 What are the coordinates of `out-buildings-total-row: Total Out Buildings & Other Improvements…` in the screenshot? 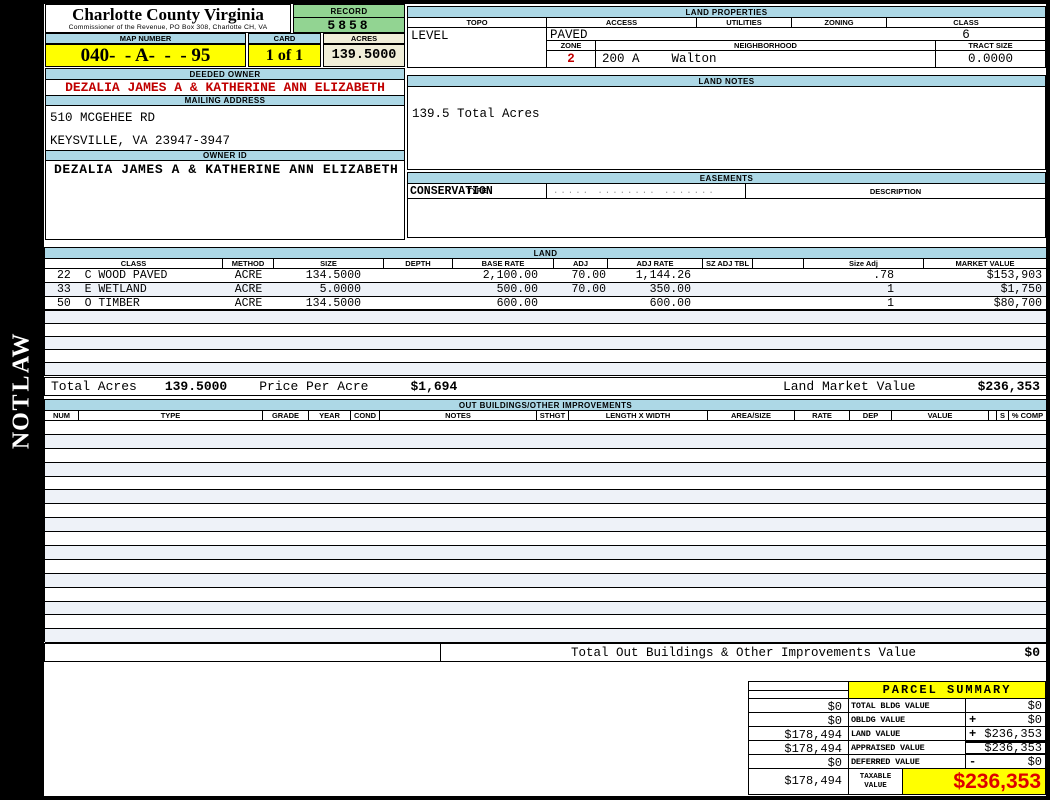 It's located at (545, 652).